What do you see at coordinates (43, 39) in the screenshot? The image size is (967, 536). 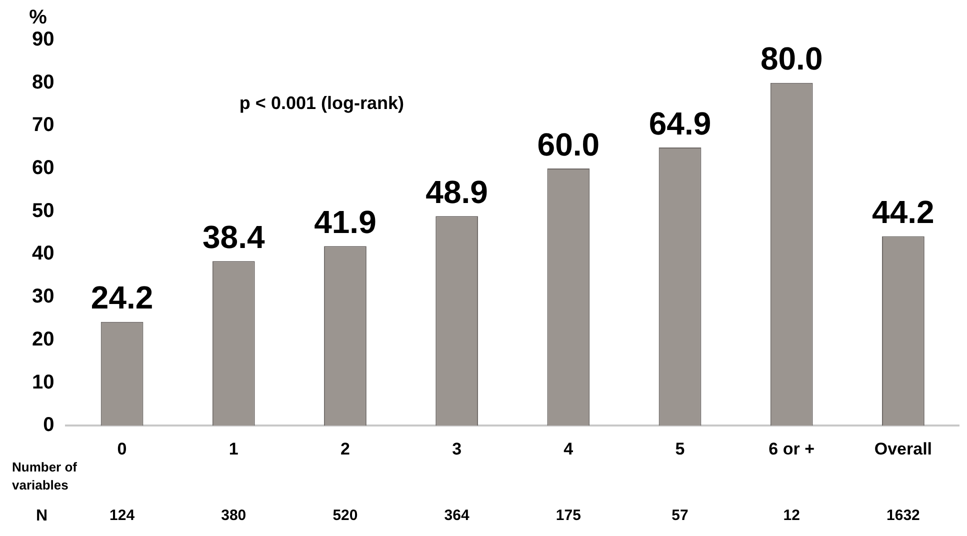 I see `y-tick-label: 90` at bounding box center [43, 39].